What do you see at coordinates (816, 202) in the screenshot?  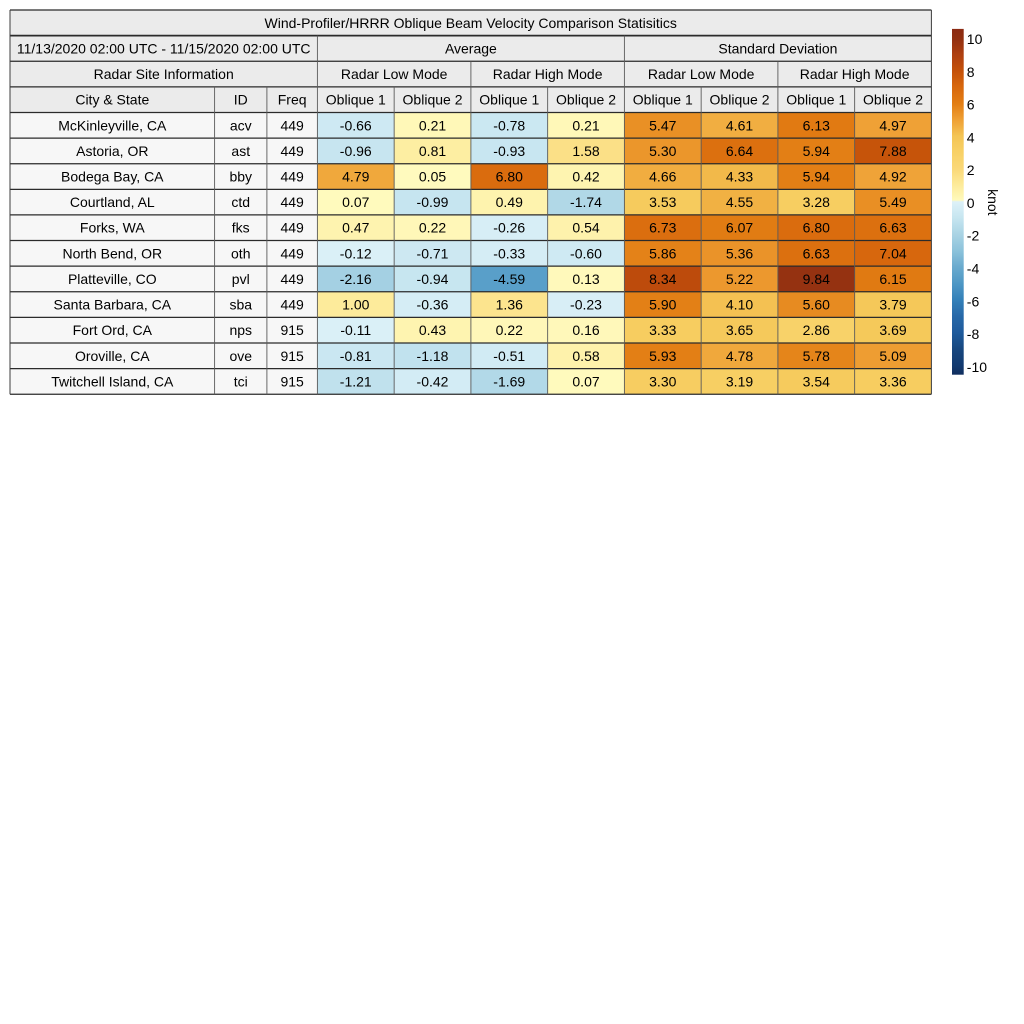 I see `svg-text: 3.28` at bounding box center [816, 202].